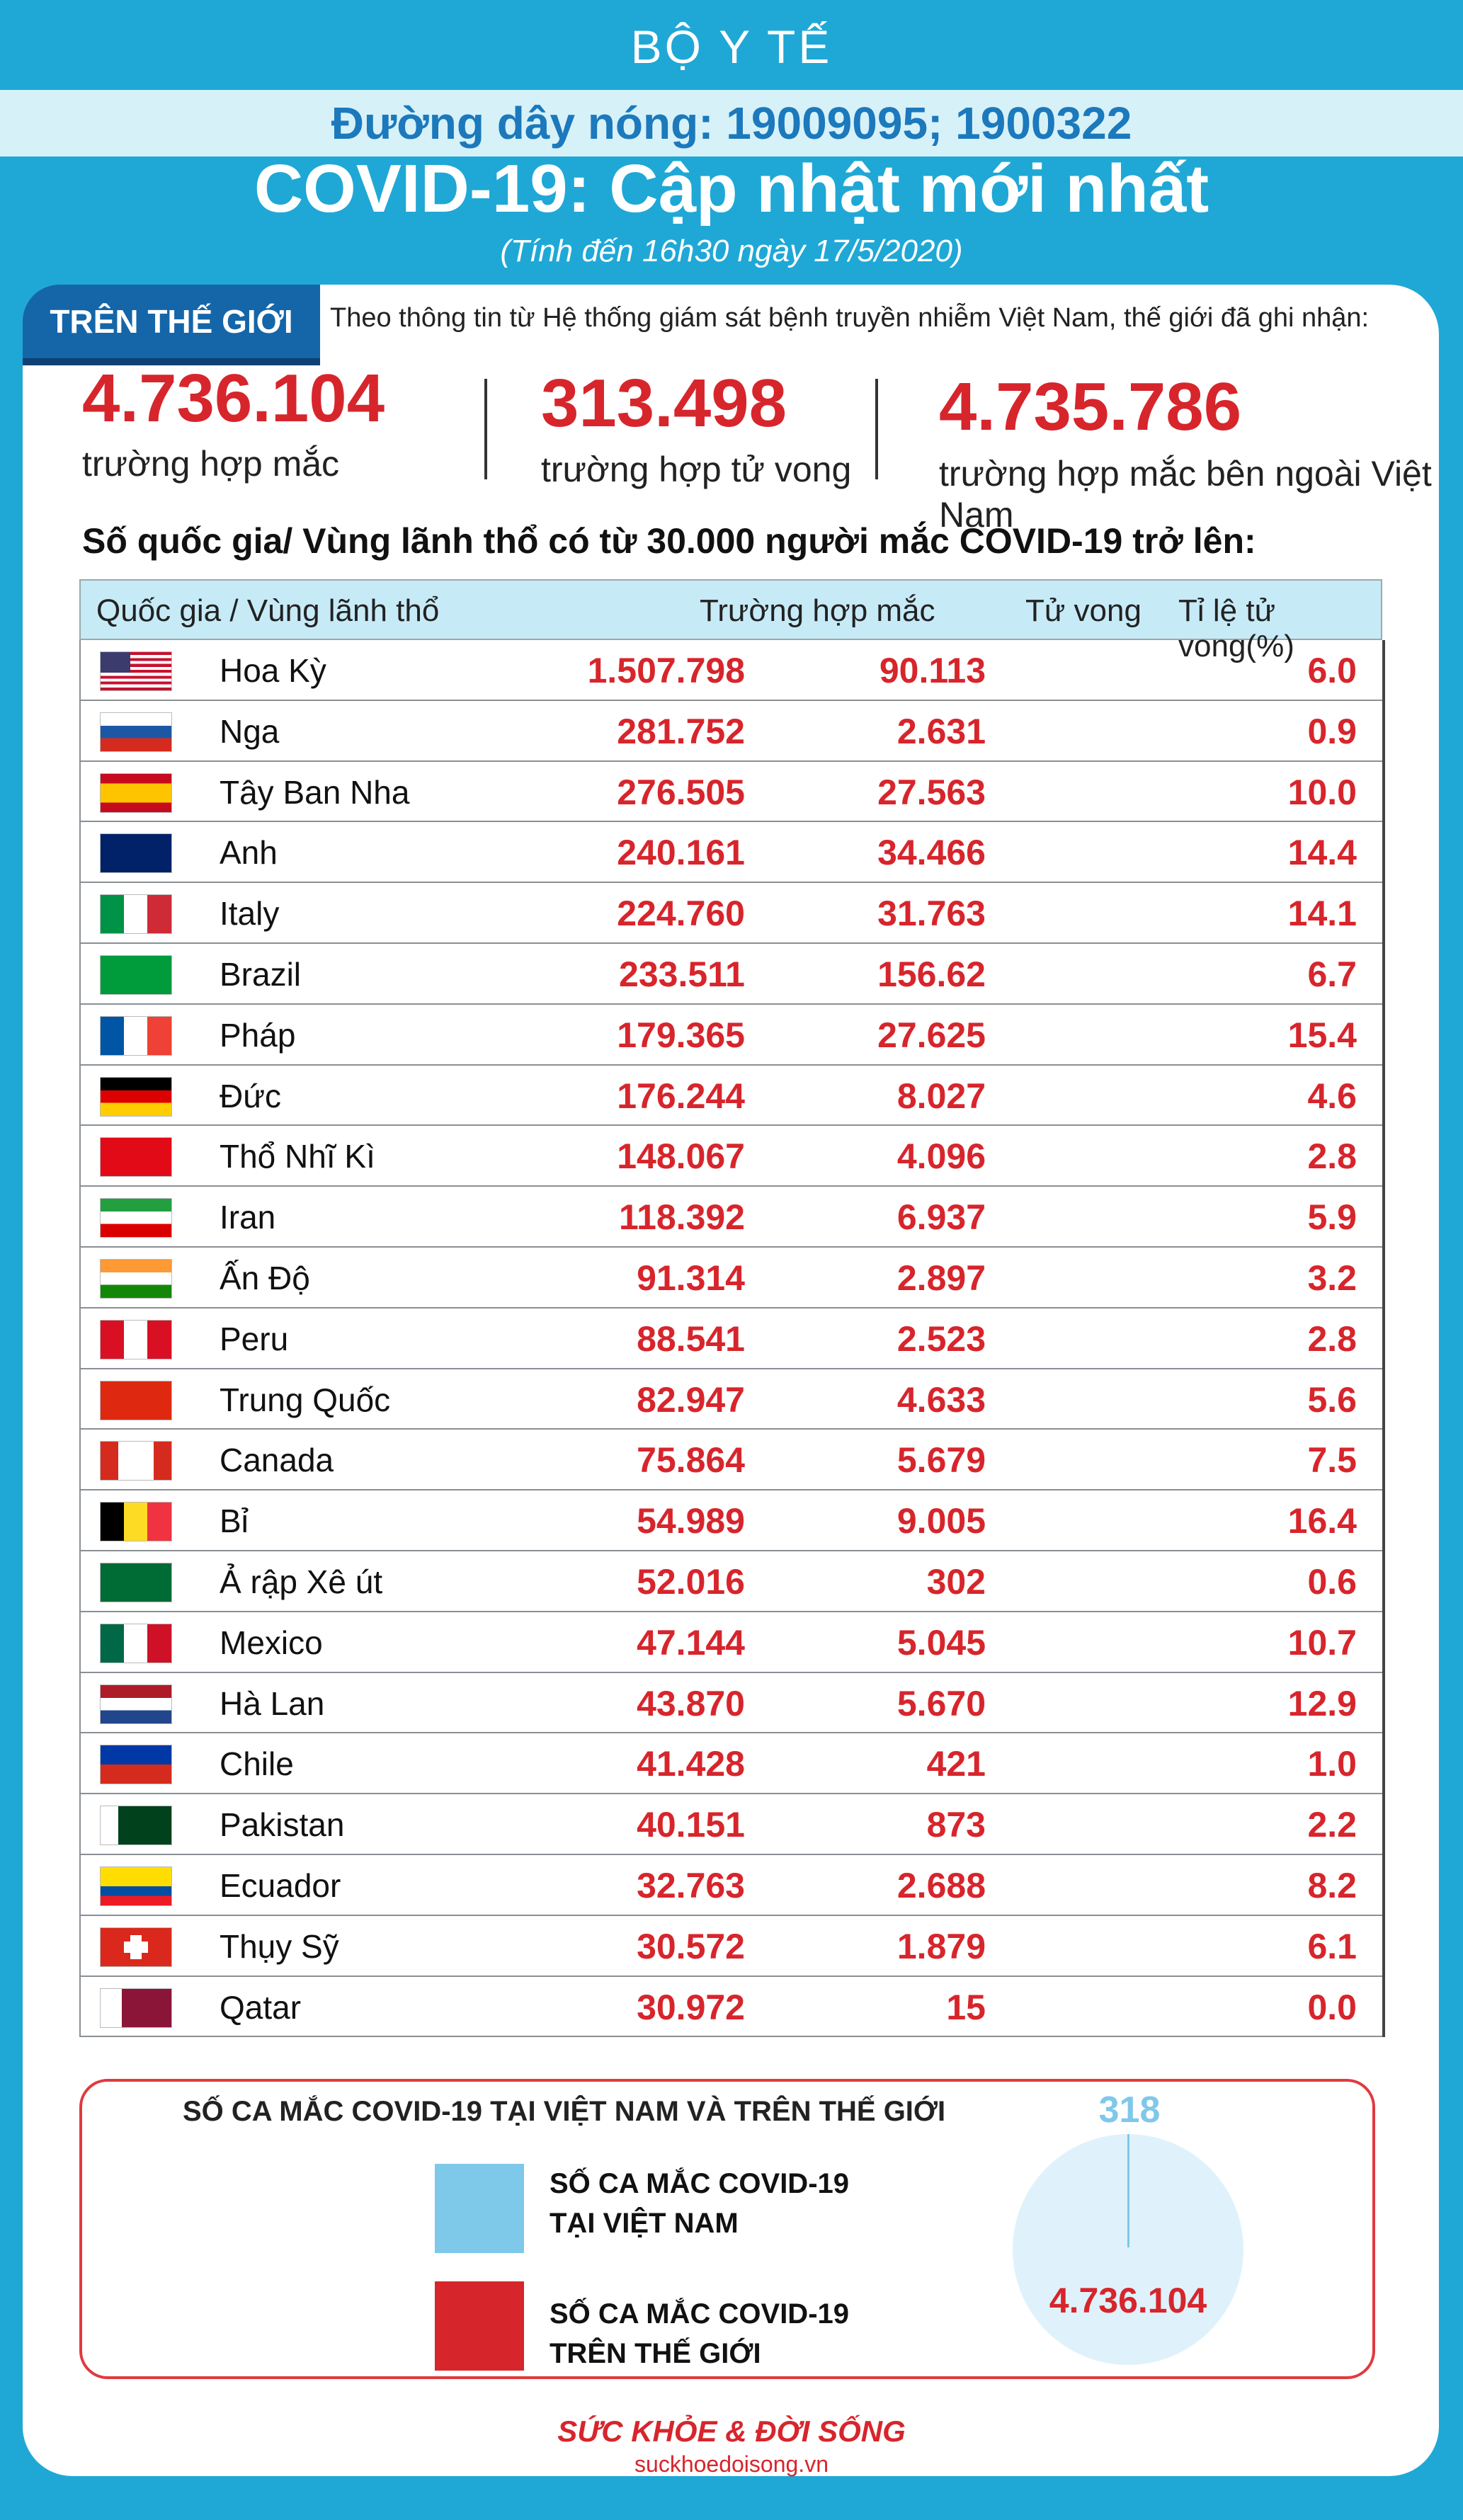  What do you see at coordinates (136, 1704) in the screenshot?
I see `nl-flag` at bounding box center [136, 1704].